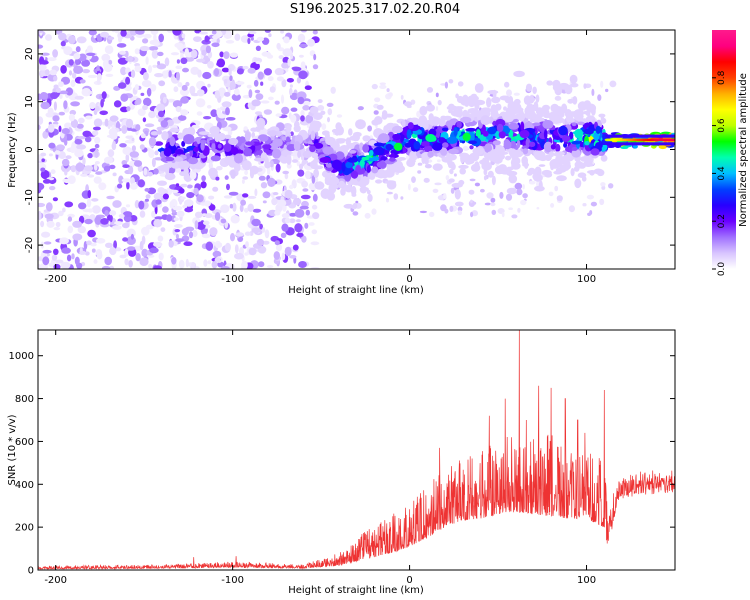  Describe the element at coordinates (722, 269) in the screenshot. I see `colorbar-tick-label: 0.0` at that location.